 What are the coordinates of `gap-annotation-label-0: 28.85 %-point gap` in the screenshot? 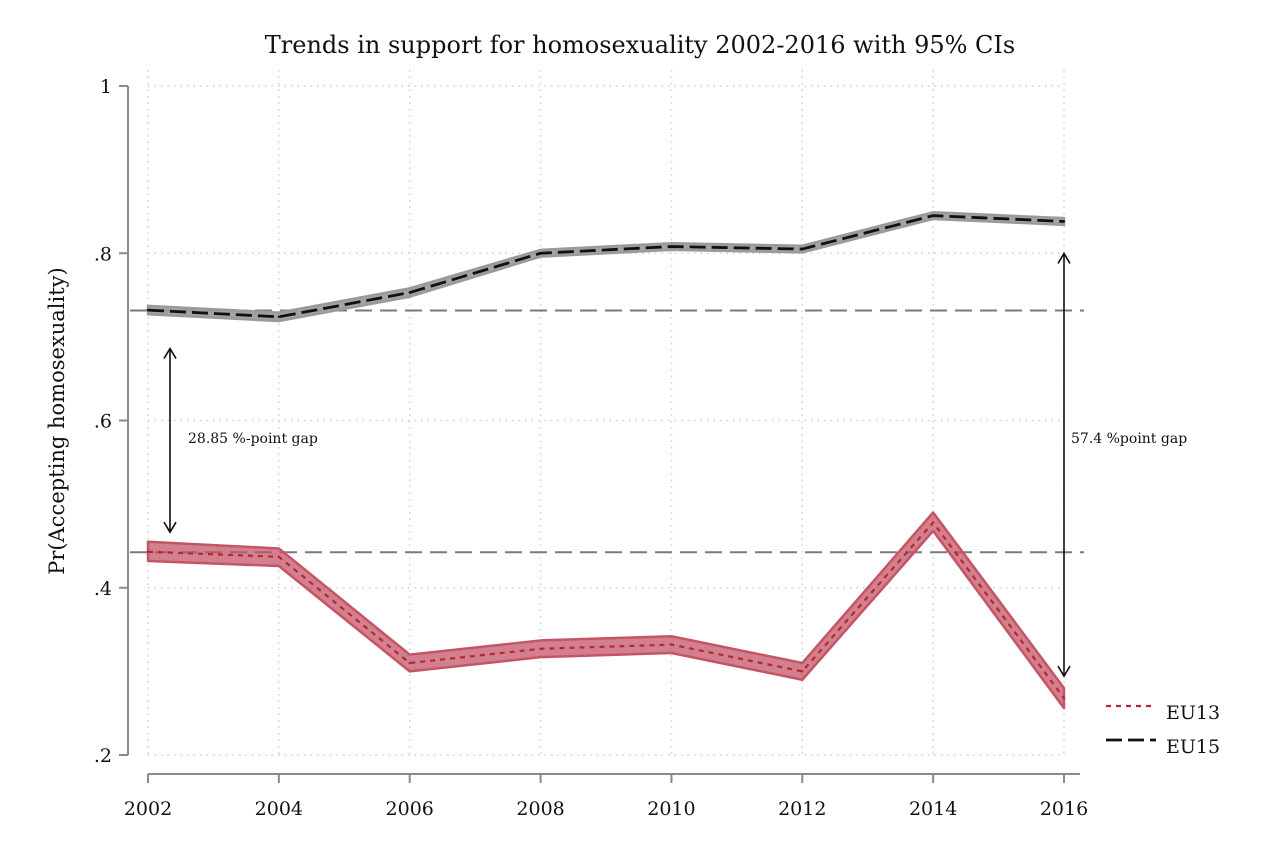 It's located at (253, 439).